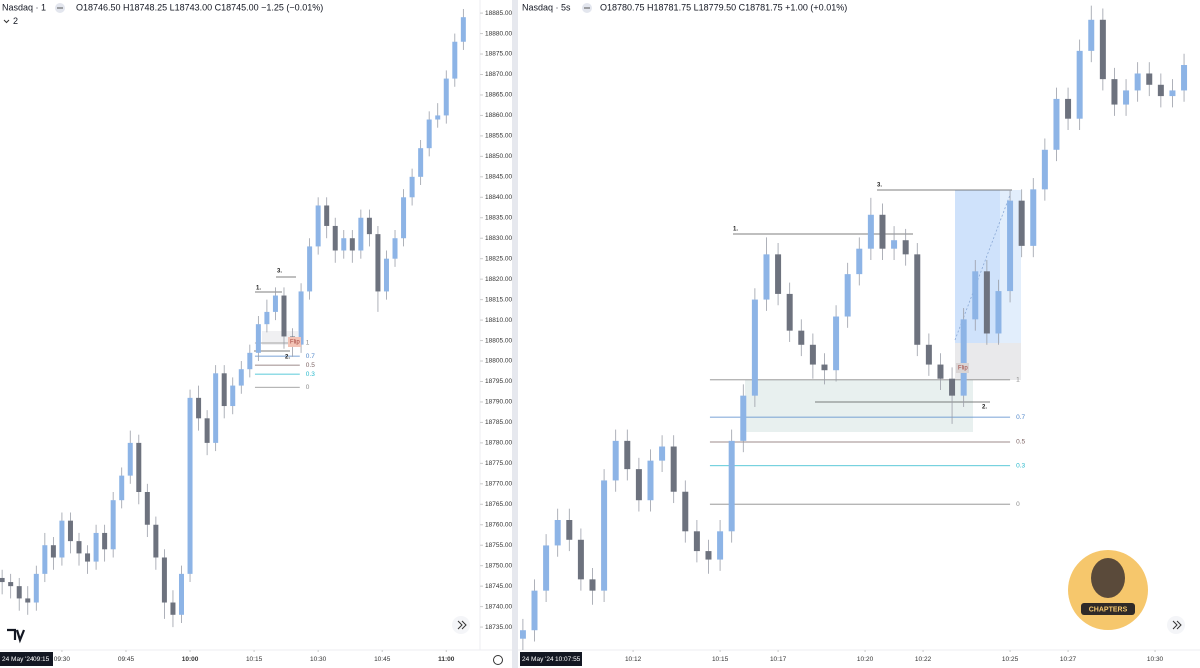  Describe the element at coordinates (538, 659) in the screenshot. I see `date-label: 24 May '24` at that location.